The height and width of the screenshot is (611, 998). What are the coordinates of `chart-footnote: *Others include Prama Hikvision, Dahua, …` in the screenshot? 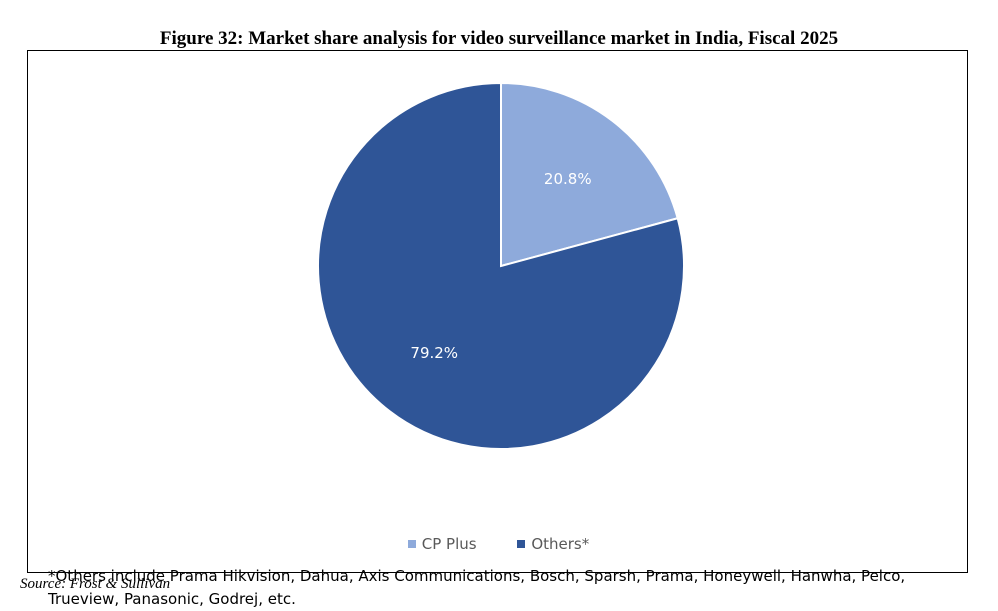 It's located at (498, 588).